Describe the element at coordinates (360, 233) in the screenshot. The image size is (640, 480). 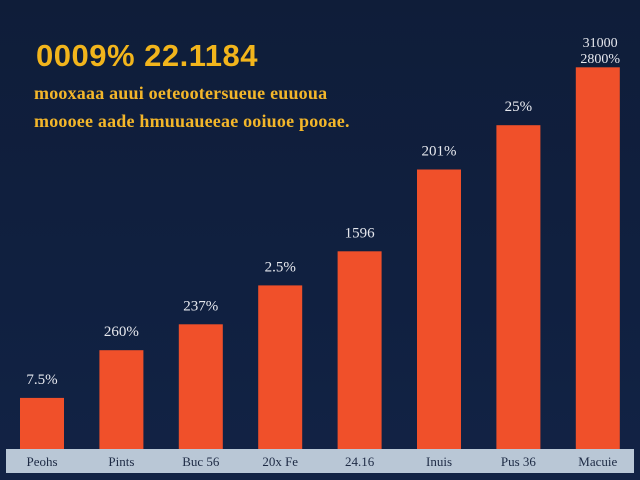
I see `data-label-4: 1596` at that location.